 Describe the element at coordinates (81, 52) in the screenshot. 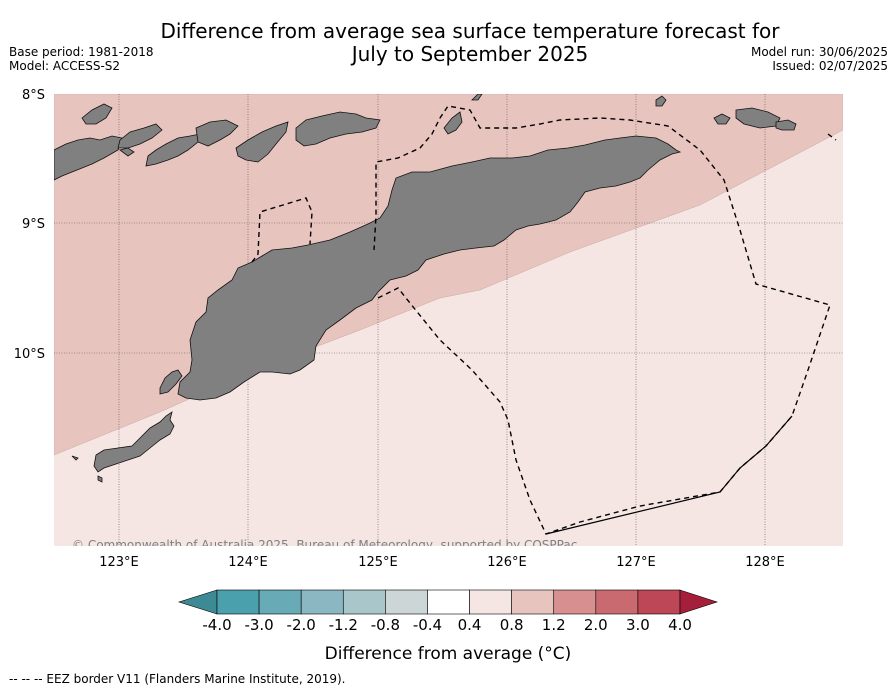

I see `base-period: Base period: 1981-2018` at that location.